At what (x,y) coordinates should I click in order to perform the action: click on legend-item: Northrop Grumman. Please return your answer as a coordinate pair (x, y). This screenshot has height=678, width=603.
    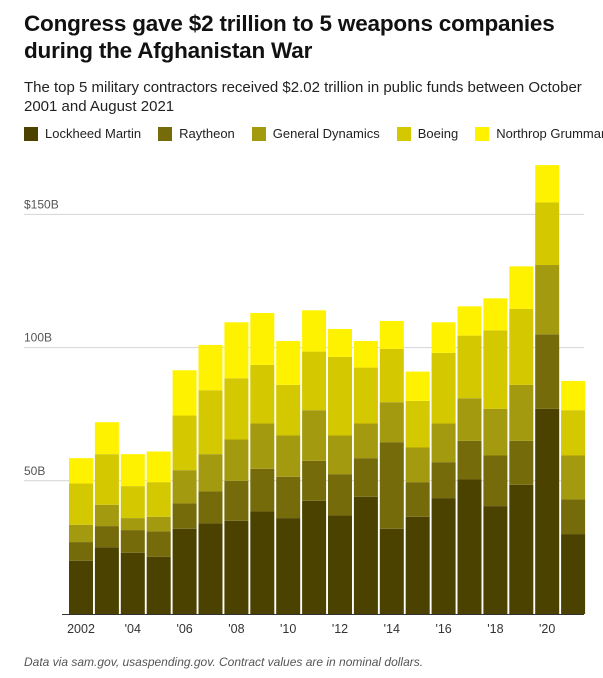
    Looking at the image, I should click on (539, 133).